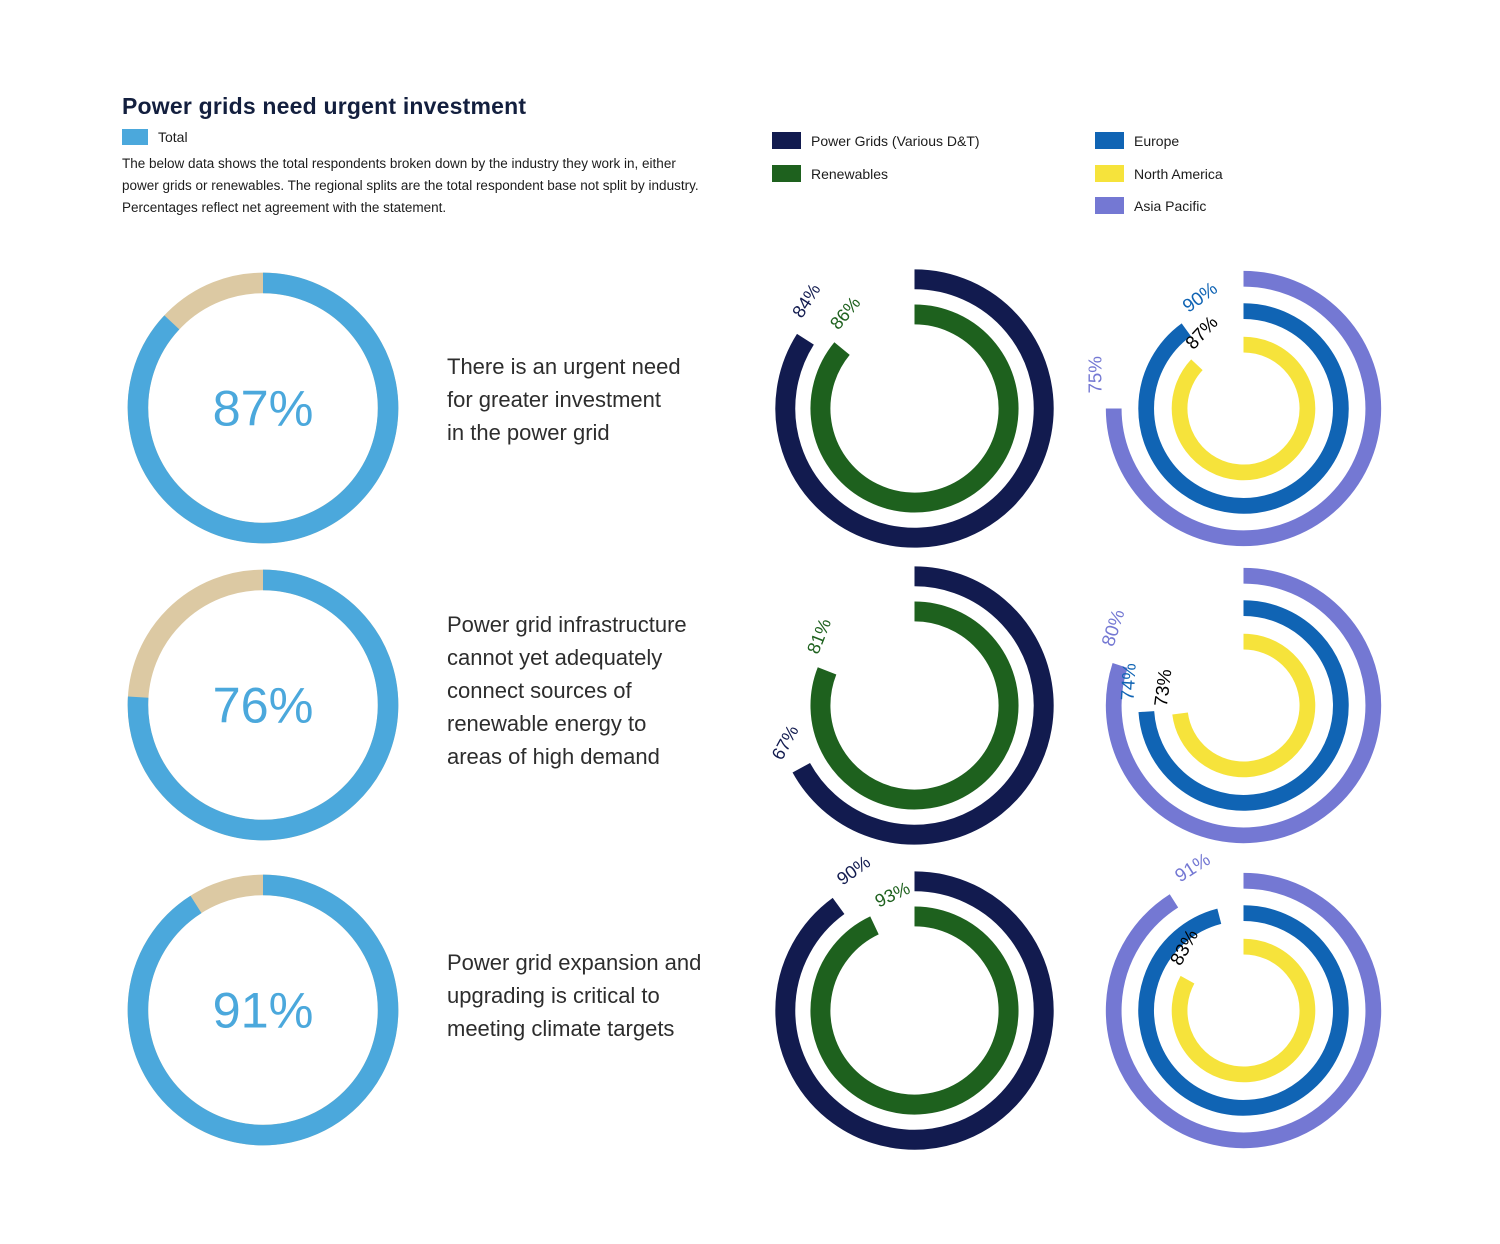 The image size is (1500, 1244). Describe the element at coordinates (1109, 205) in the screenshot. I see `asia-pacific-swatch` at that location.